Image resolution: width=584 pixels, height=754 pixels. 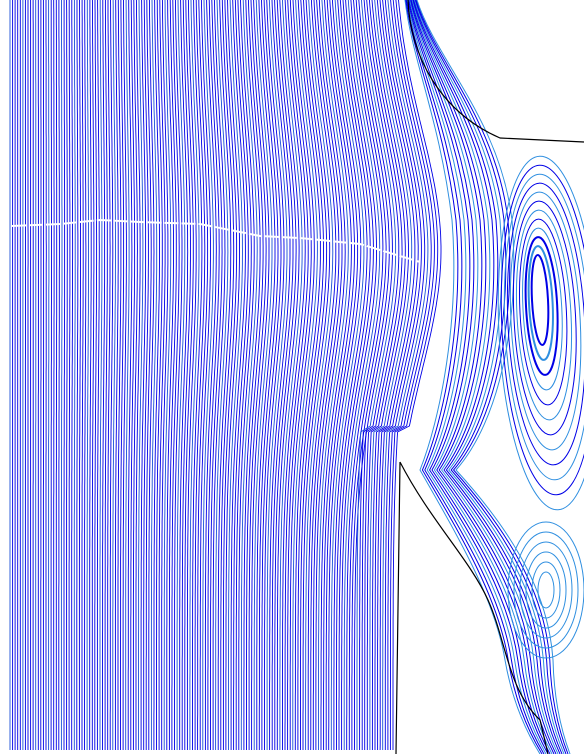 I want to click on upper-recirculation-vortex, so click(x=540, y=333).